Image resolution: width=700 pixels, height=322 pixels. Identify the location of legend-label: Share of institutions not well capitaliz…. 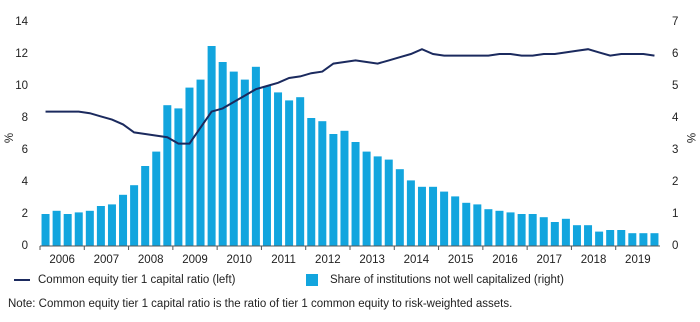
(447, 280).